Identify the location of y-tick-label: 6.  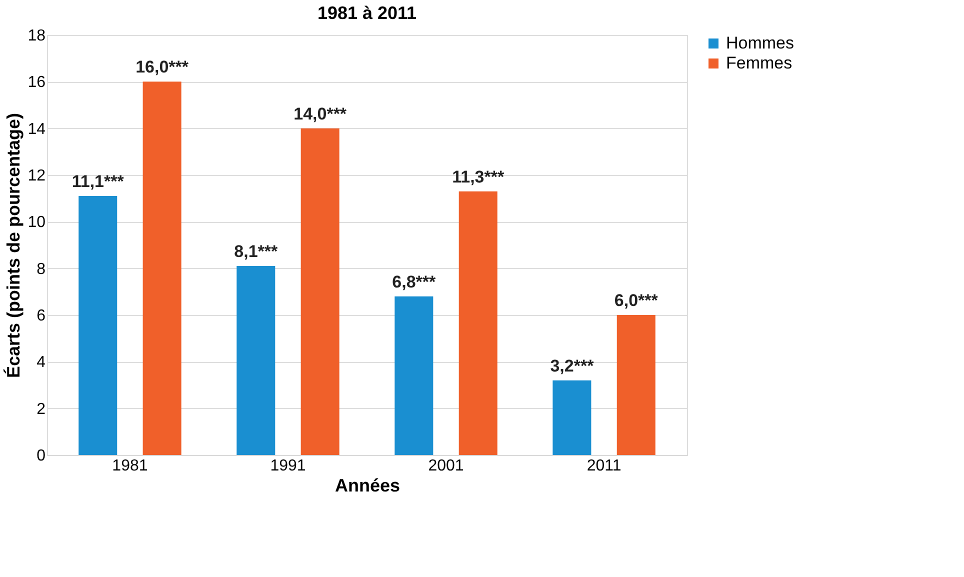
(41, 316).